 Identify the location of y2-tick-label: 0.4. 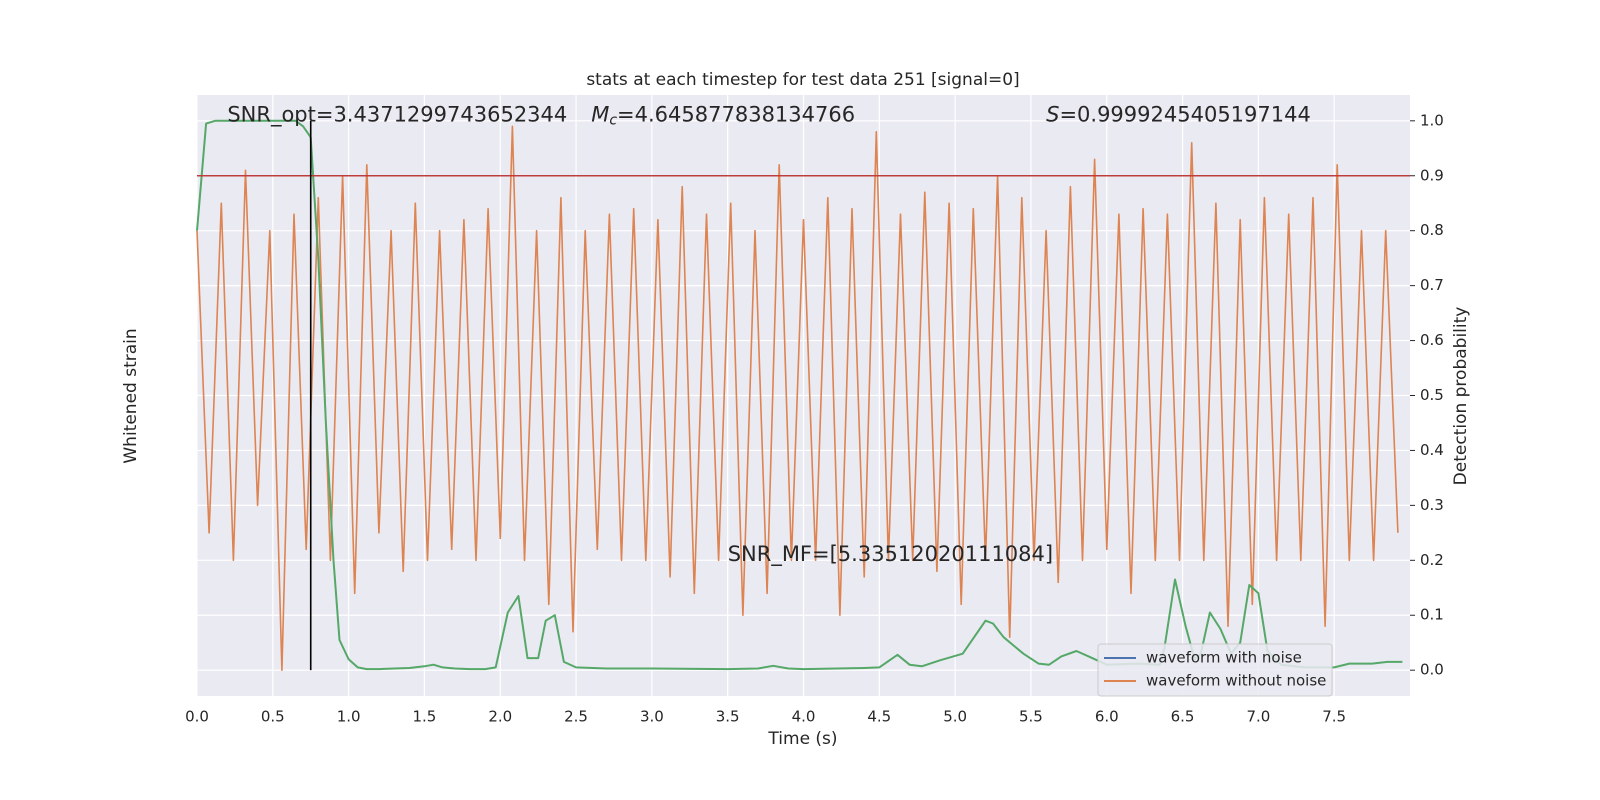
(1432, 450).